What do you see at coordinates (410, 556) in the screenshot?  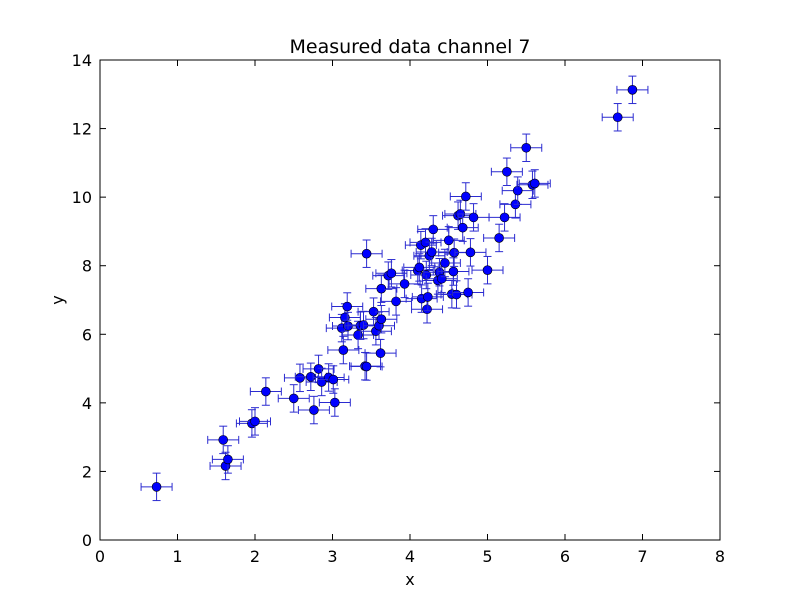 I see `x-tick-label: 4` at bounding box center [410, 556].